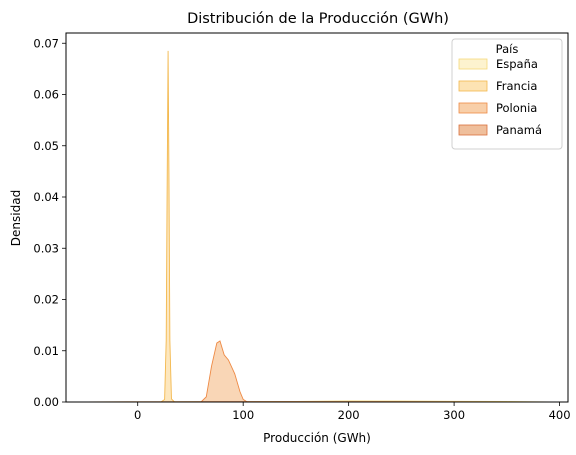 The width and height of the screenshot is (576, 455). Describe the element at coordinates (516, 108) in the screenshot. I see `legend-label: Polonia` at that location.